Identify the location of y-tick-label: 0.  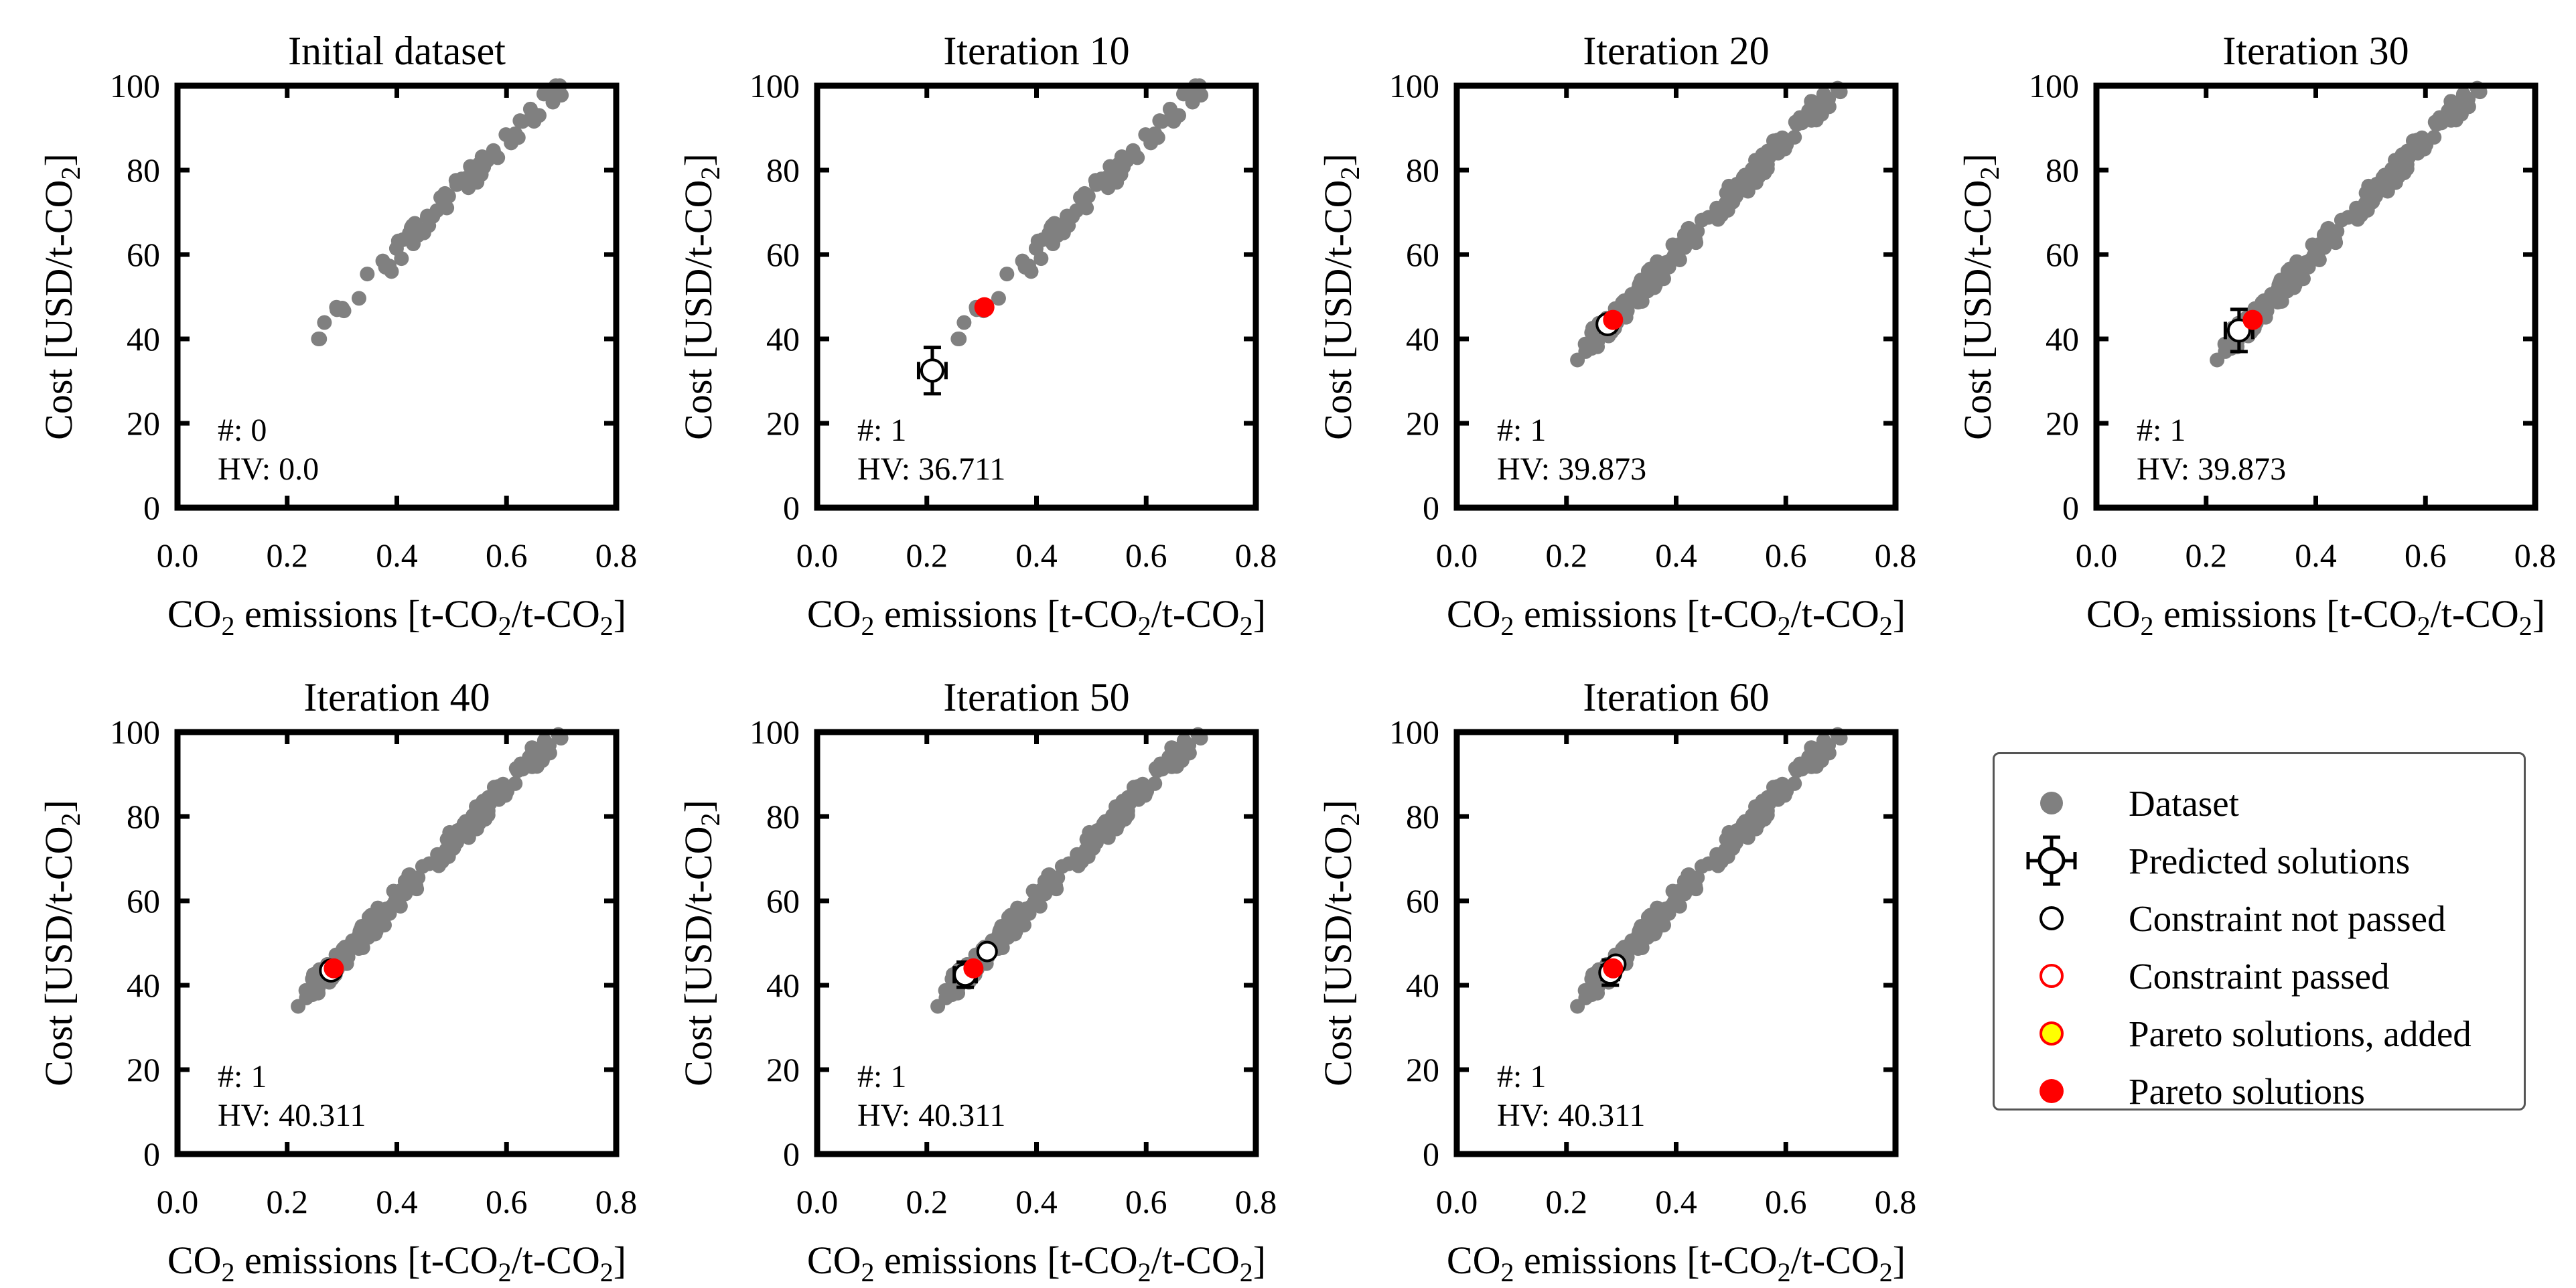
(1431, 507).